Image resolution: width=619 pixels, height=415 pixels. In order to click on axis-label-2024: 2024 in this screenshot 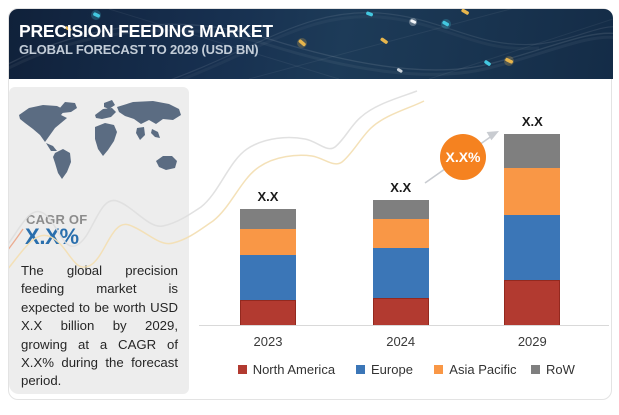, I will do `click(401, 341)`.